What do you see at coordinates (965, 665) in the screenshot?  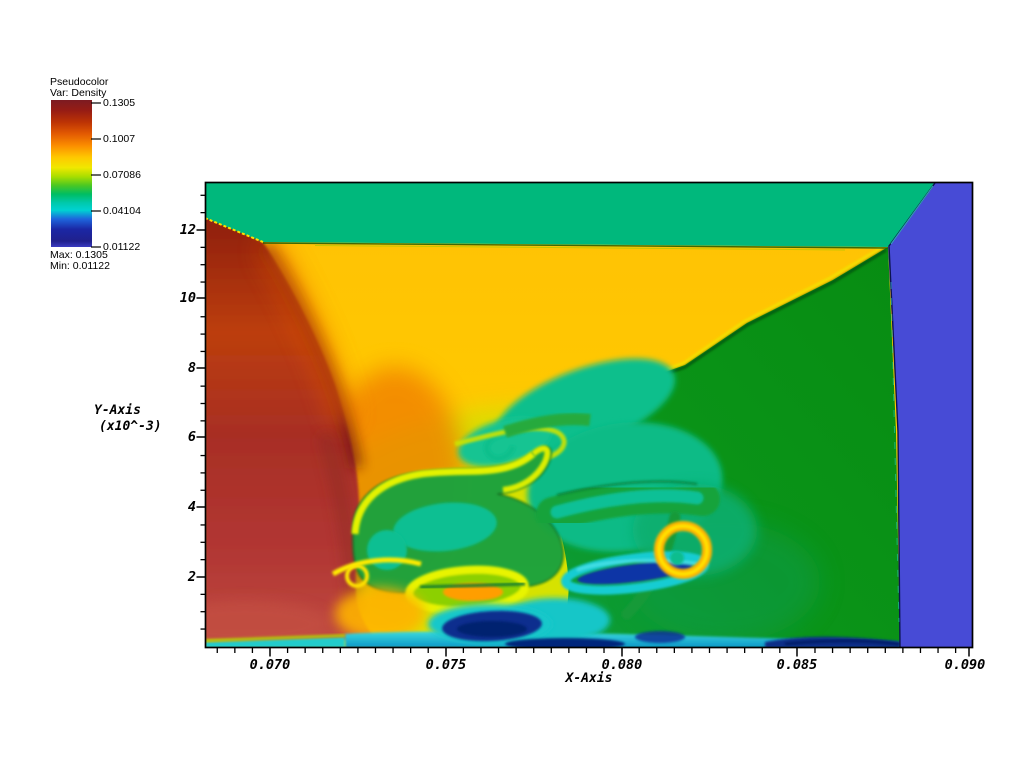 I see `x-tick-label: 0.090` at bounding box center [965, 665].